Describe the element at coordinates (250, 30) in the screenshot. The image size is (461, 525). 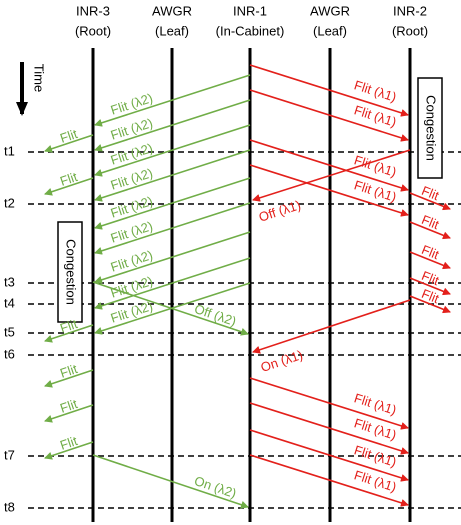
I see `column-role: (In-Cabinet)` at that location.